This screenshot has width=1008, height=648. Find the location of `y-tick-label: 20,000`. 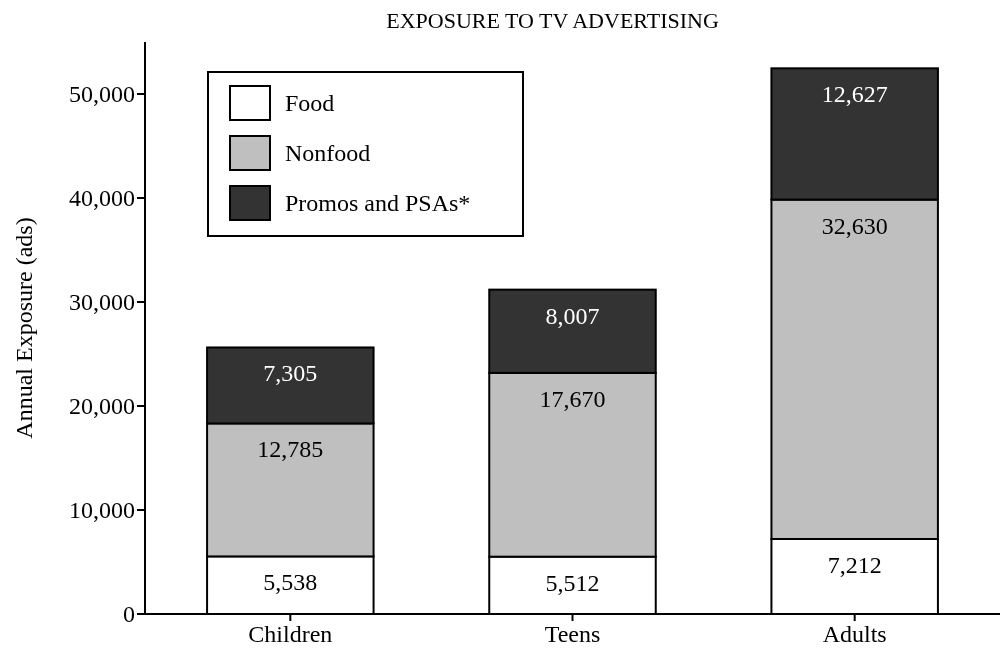

y-tick-label: 20,000 is located at coordinates (102, 406).